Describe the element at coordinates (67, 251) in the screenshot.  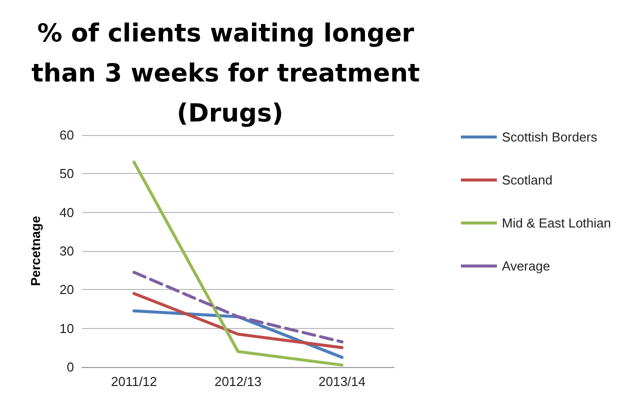
I see `y-tick-label: 30` at that location.